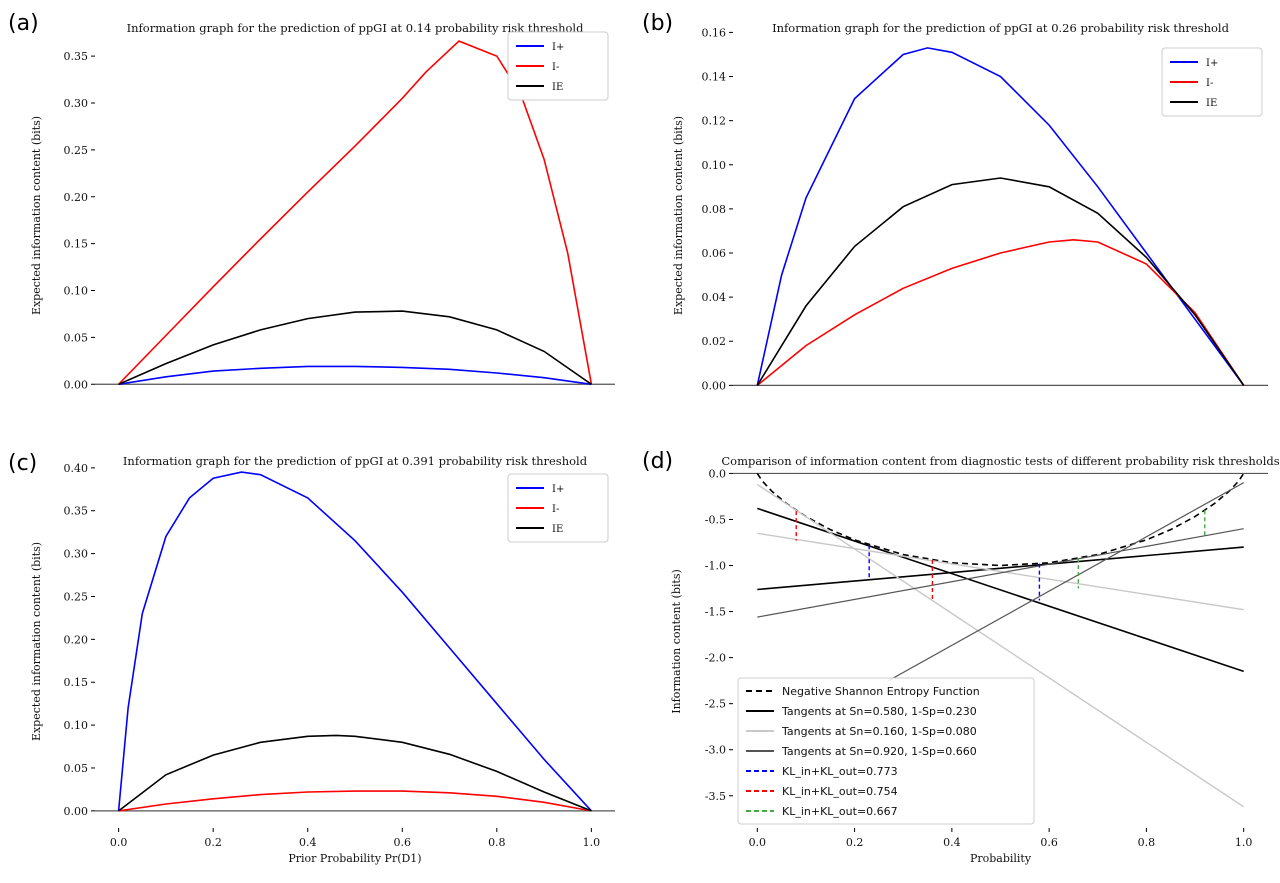 Image resolution: width=1280 pixels, height=883 pixels. Describe the element at coordinates (718, 473) in the screenshot. I see `y-tick-label: 0.0` at that location.